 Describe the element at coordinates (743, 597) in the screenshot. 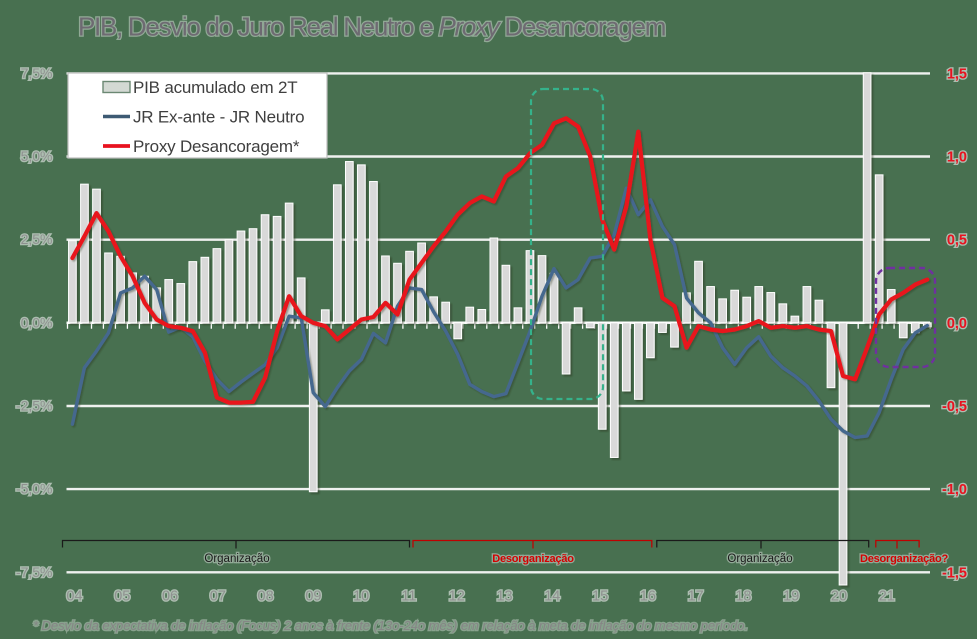

I see `svg-text: 18` at that location.